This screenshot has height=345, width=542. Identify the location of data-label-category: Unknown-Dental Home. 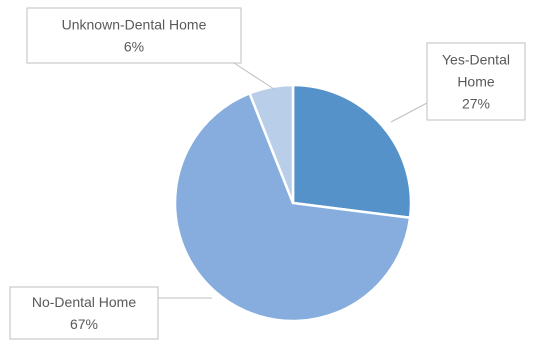
(134, 24).